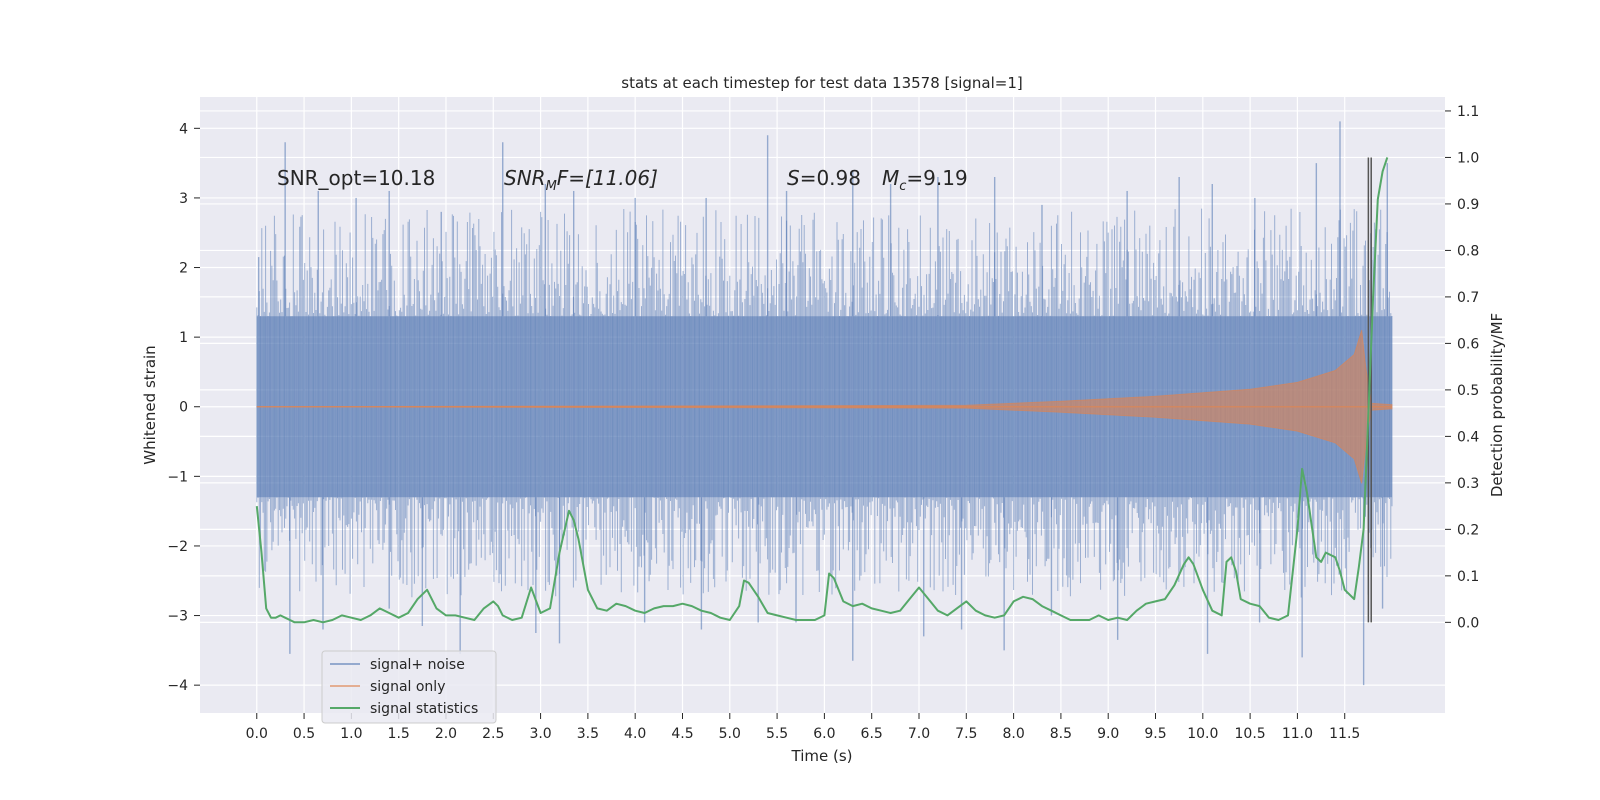 This screenshot has height=800, width=1600. What do you see at coordinates (177, 686) in the screenshot?
I see `y-tick-label-left: −4` at bounding box center [177, 686].